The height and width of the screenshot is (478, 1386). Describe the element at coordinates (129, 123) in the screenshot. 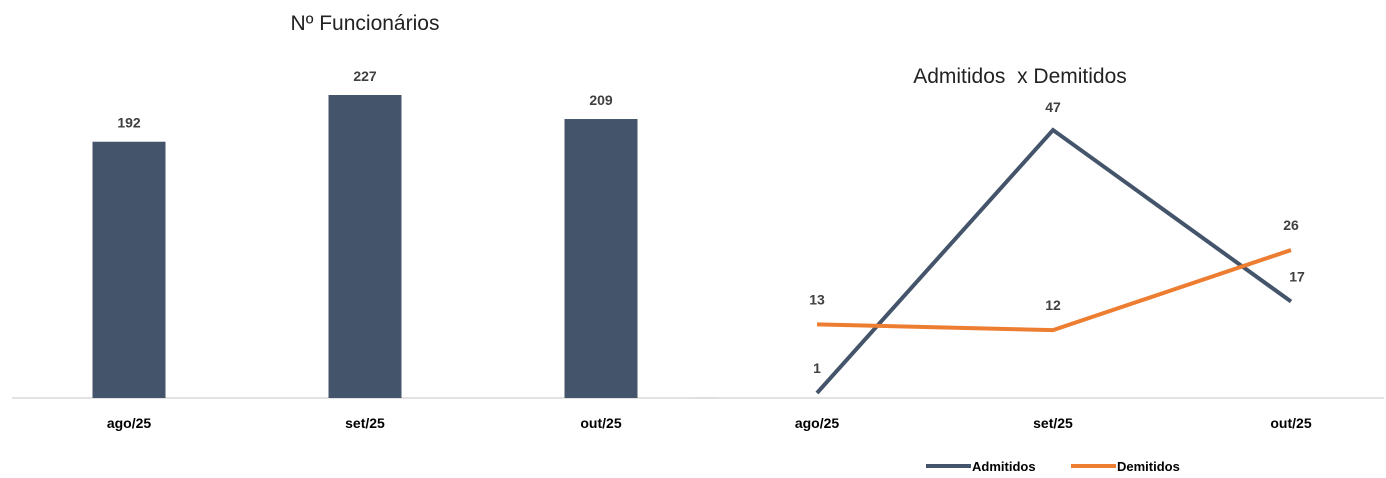

I see `bar-data-label: 192` at that location.